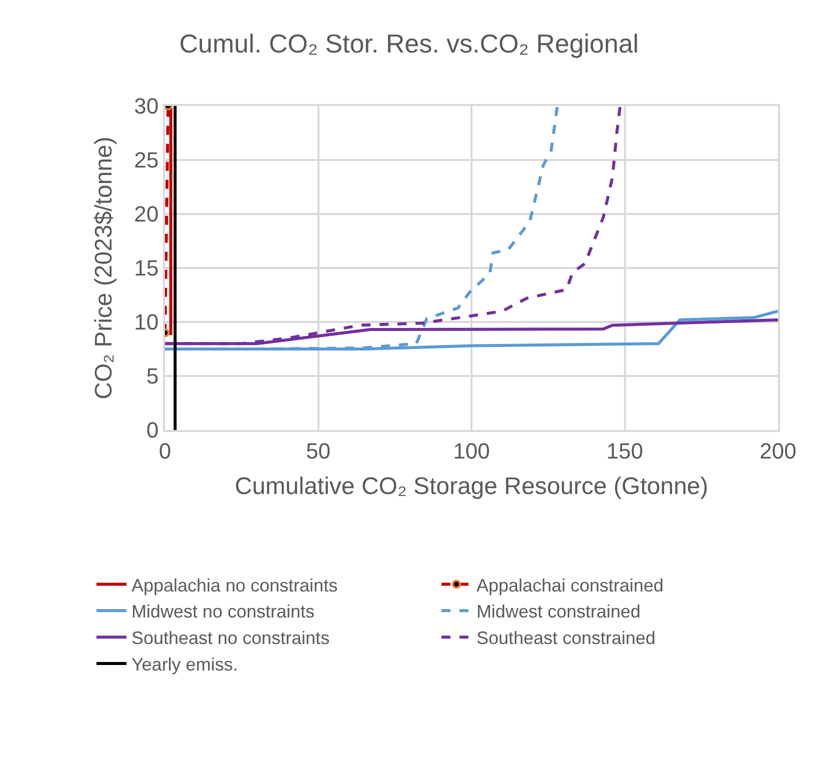  I want to click on y-axis-title: CO₂ Price (2023$/tonne), so click(104, 268).